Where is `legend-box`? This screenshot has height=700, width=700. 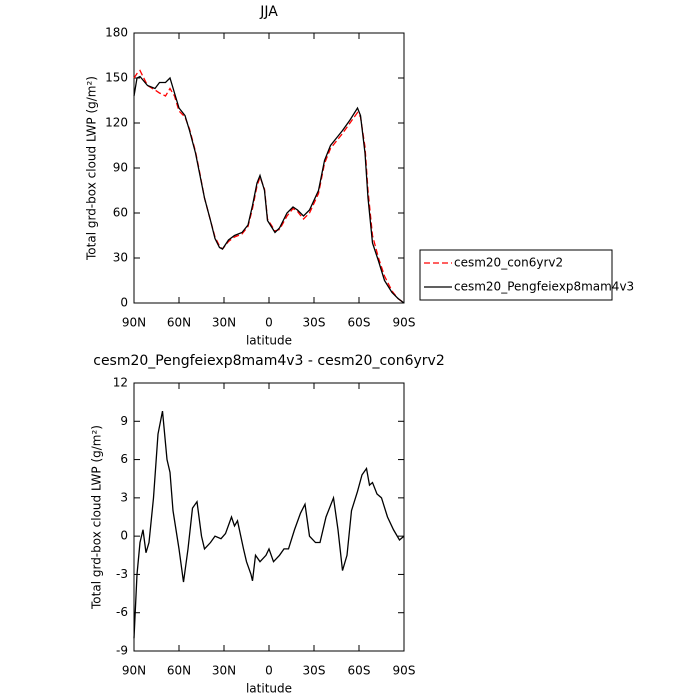 legend-box is located at coordinates (516, 275).